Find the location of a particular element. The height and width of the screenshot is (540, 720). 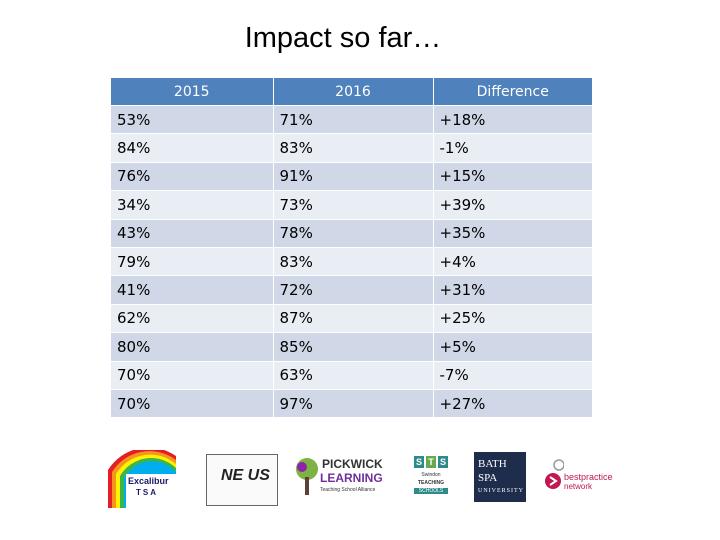

cell-difference: -1% is located at coordinates (512, 148).